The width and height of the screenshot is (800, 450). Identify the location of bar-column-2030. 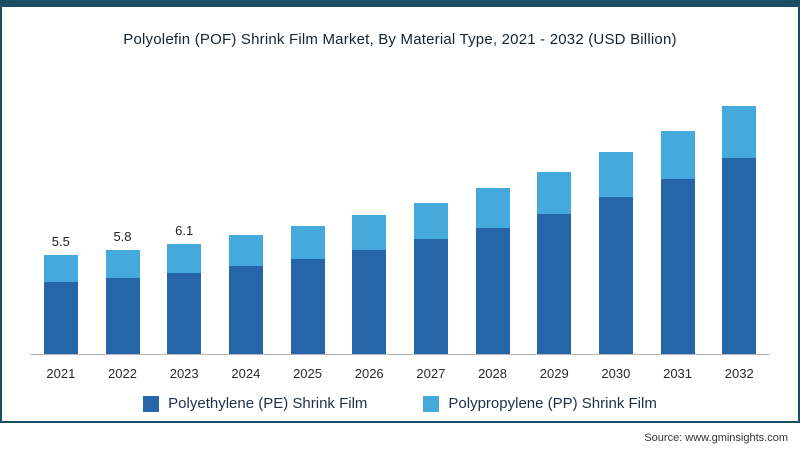
(616, 221).